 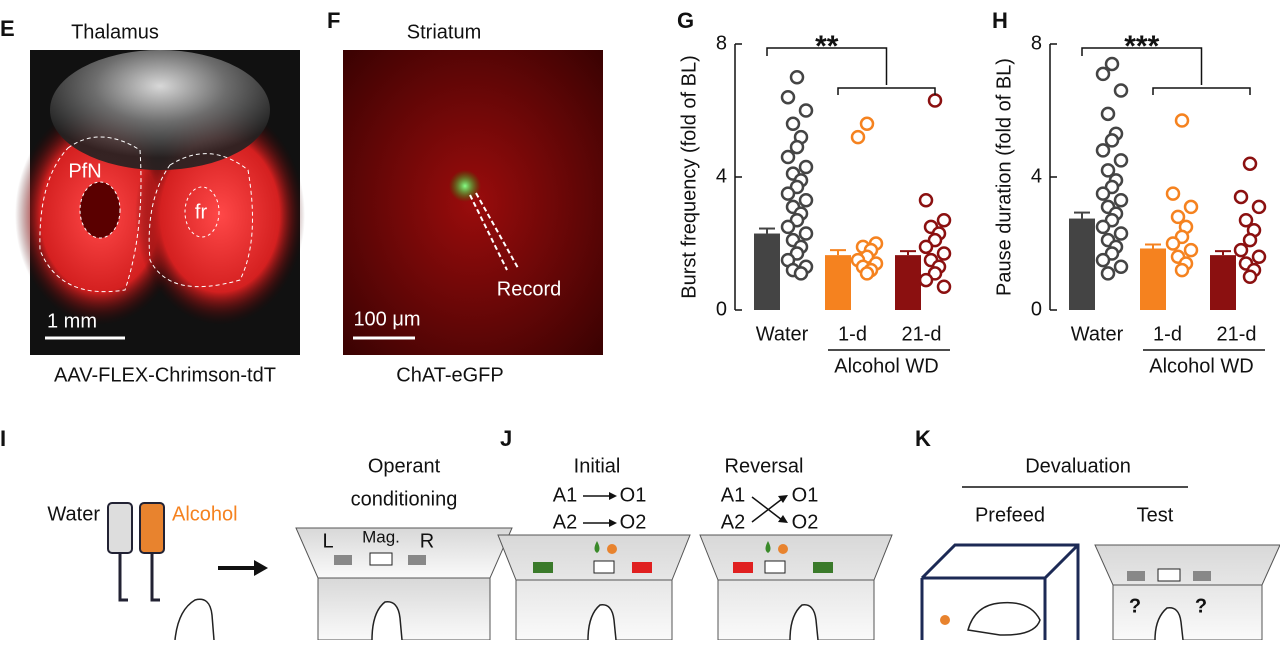 I want to click on y-axis-label: Pause duration (fold of BL), so click(x=1004, y=177).